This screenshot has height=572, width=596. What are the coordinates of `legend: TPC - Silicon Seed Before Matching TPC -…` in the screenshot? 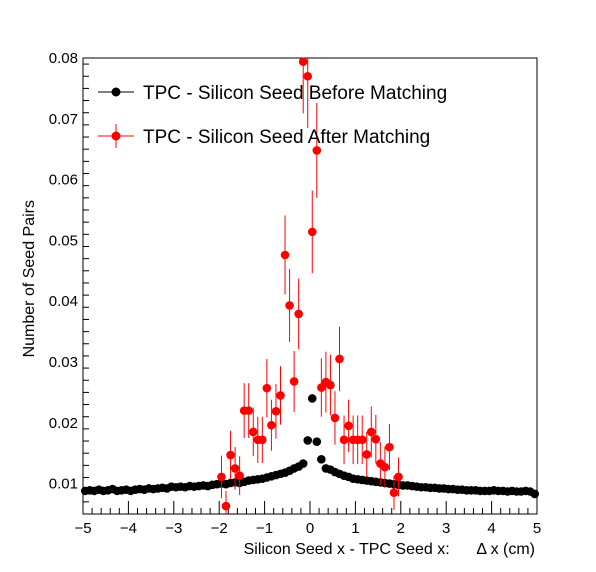 It's located at (272, 115).